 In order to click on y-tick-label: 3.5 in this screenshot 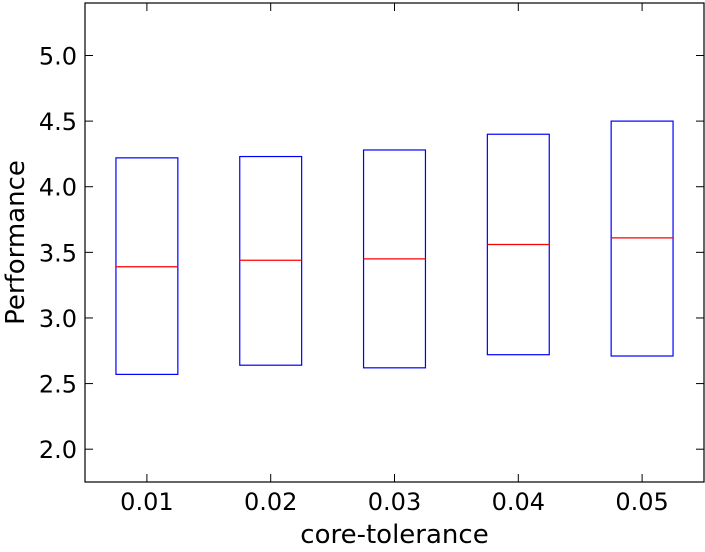, I will do `click(58, 253)`.